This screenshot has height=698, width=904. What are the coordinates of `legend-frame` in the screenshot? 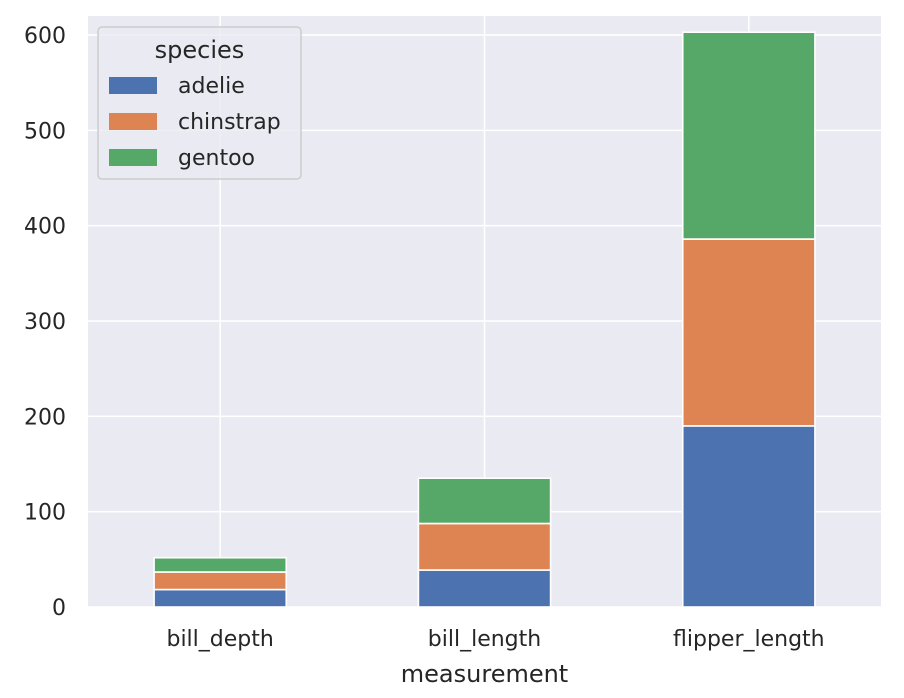 It's located at (199, 103).